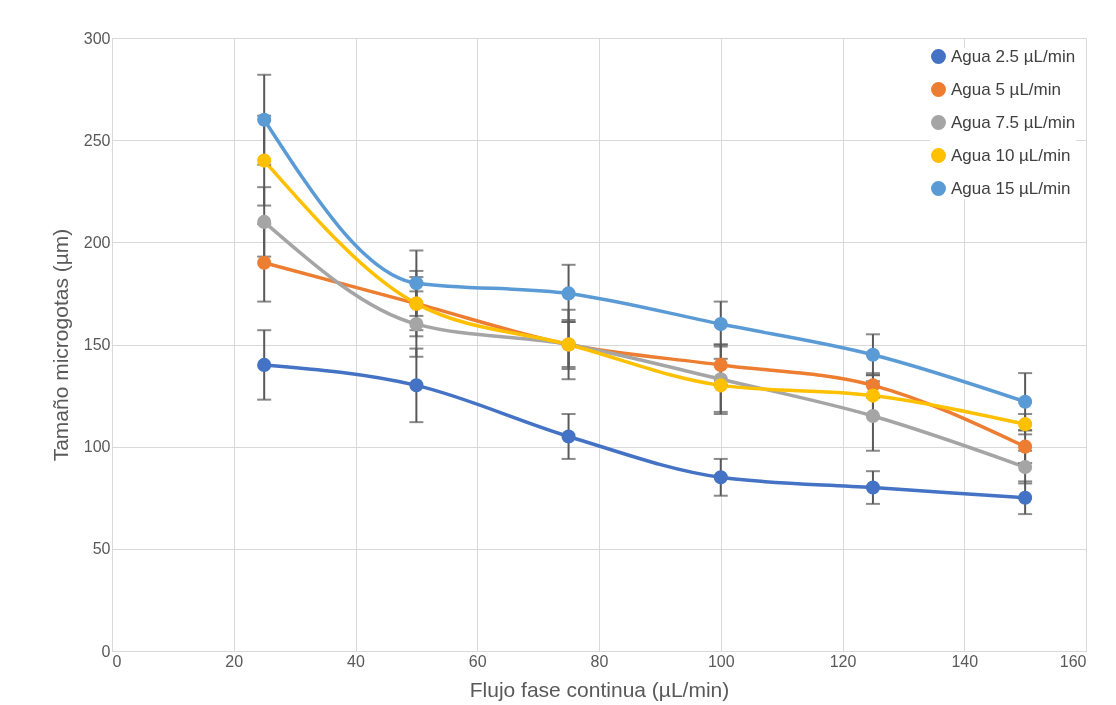 The height and width of the screenshot is (705, 1116). Describe the element at coordinates (477, 661) in the screenshot. I see `x-tick-label: 60` at that location.